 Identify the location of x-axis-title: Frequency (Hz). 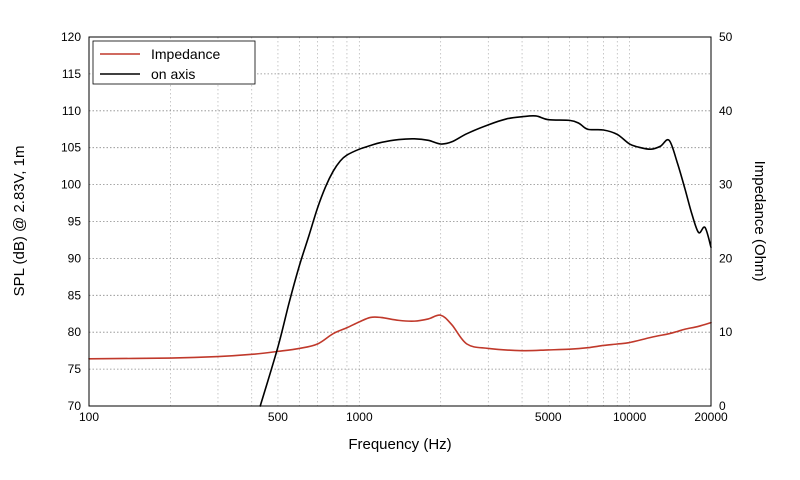
(399, 444).